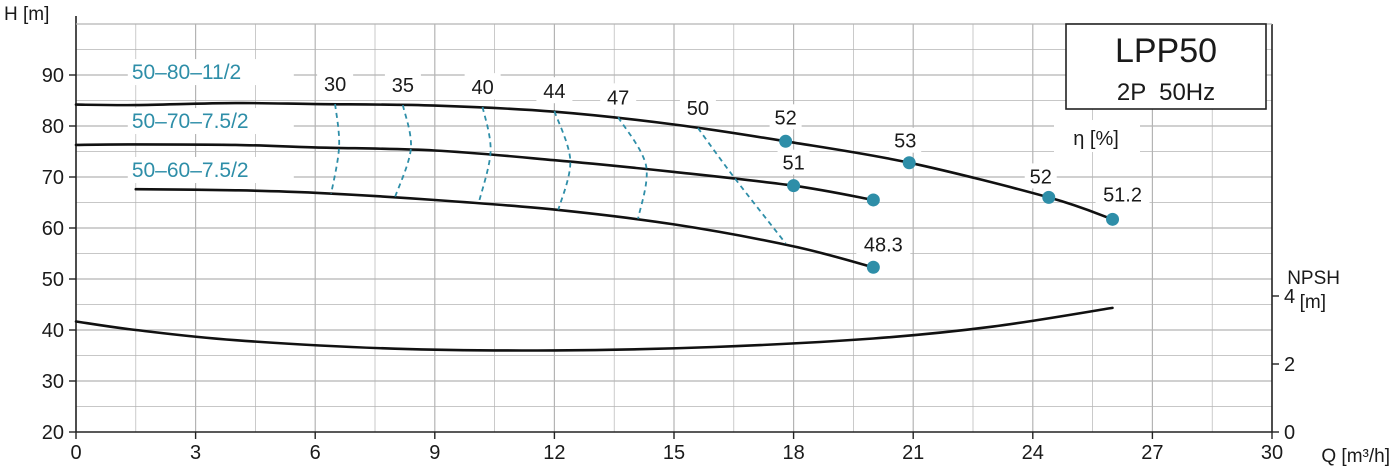 The image size is (1392, 470). What do you see at coordinates (195, 453) in the screenshot?
I see `x-tick-label: 3` at bounding box center [195, 453].